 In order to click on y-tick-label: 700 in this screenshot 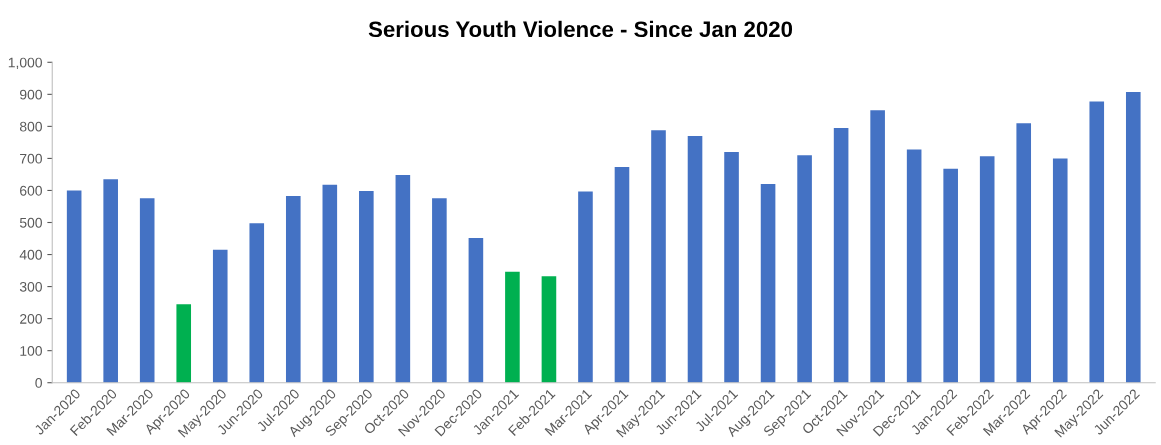, I will do `click(31, 158)`.